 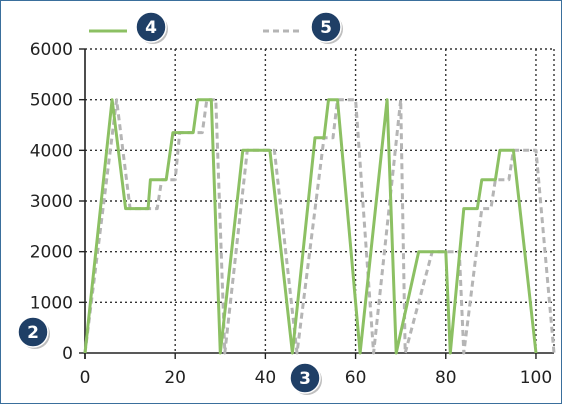 What do you see at coordinates (85, 378) in the screenshot?
I see `x-tick-label: 0` at bounding box center [85, 378].